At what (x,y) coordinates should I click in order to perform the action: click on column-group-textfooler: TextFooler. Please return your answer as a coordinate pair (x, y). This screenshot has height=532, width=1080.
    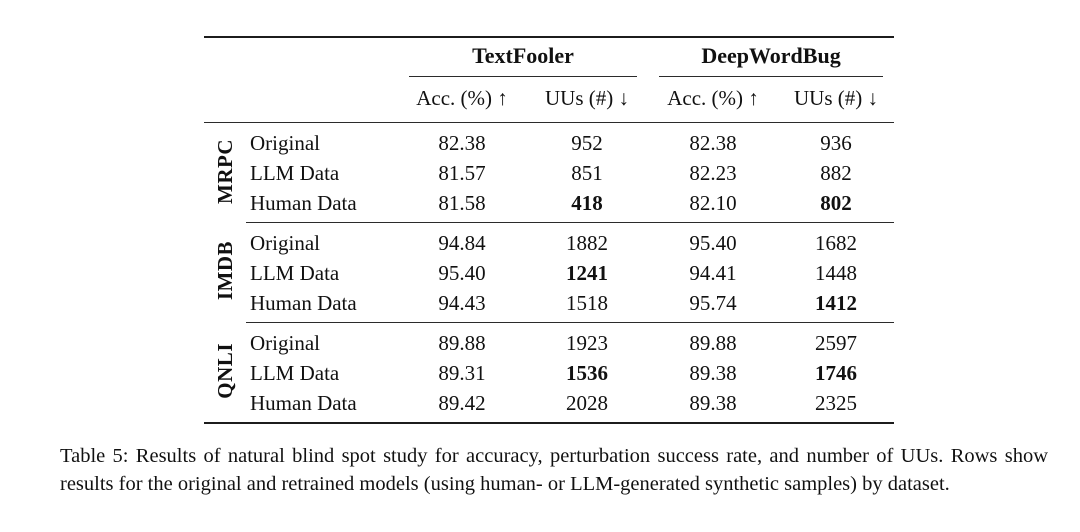
    Looking at the image, I should click on (523, 57).